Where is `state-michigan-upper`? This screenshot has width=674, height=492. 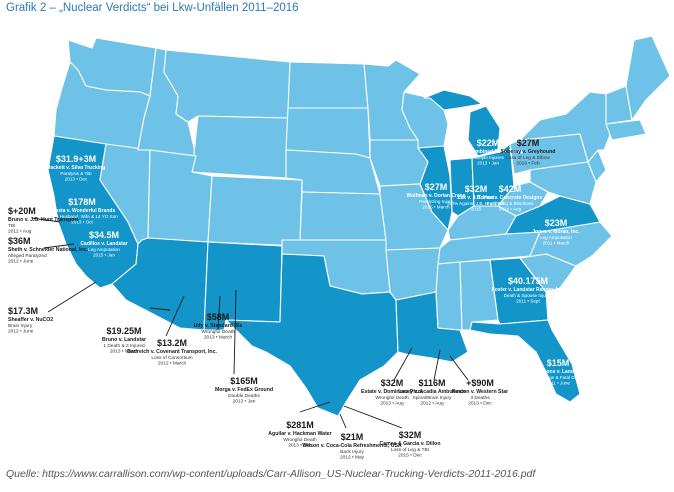 state-michigan-upper is located at coordinates (453, 100).